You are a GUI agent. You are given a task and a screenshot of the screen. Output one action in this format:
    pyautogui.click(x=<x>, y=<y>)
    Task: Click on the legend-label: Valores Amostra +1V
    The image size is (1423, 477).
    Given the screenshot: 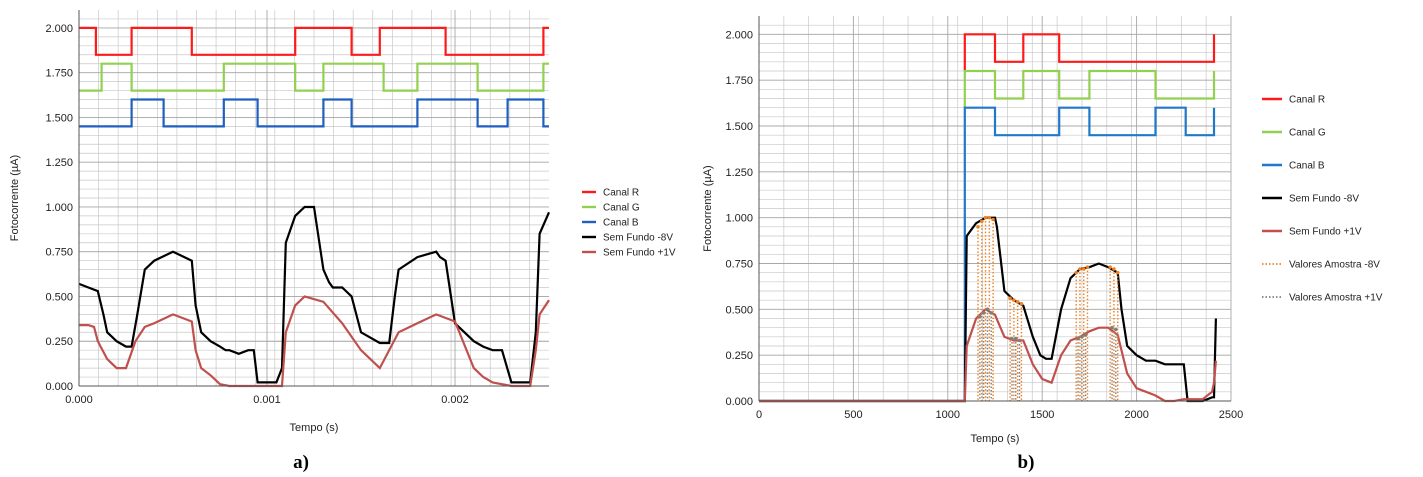 What is the action you would take?
    pyautogui.click(x=1336, y=298)
    